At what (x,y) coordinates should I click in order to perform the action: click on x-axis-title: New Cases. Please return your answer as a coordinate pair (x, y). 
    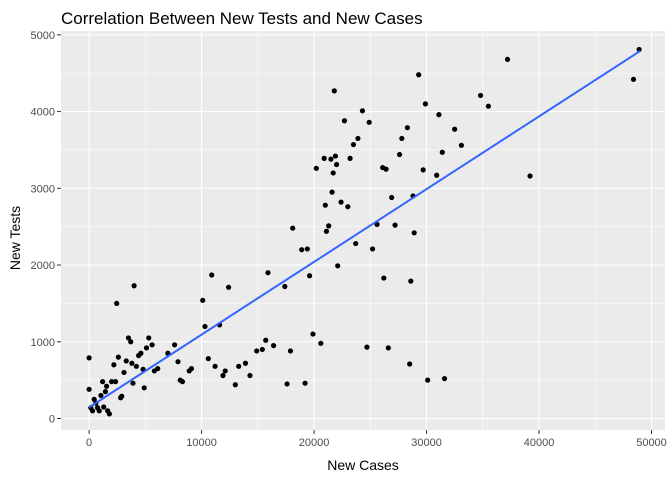
    Looking at the image, I should click on (363, 465).